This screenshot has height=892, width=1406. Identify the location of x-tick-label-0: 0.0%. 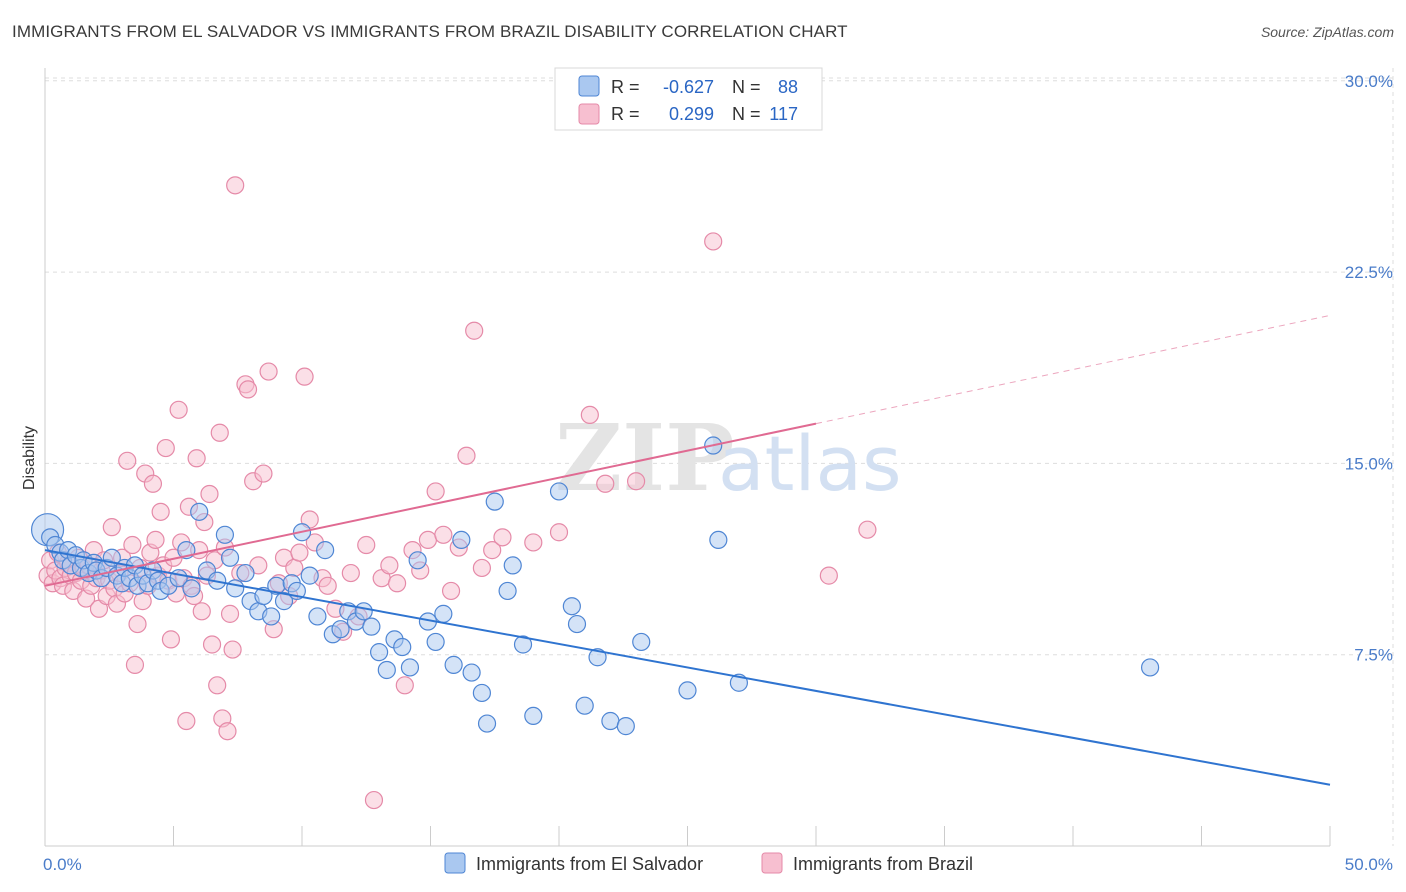
(62, 864).